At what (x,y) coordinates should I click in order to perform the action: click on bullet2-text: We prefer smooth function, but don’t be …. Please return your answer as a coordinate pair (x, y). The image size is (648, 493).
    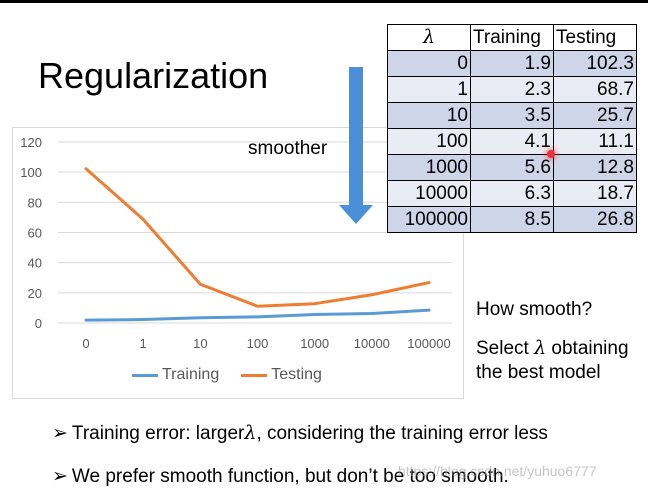
    Looking at the image, I should click on (290, 476).